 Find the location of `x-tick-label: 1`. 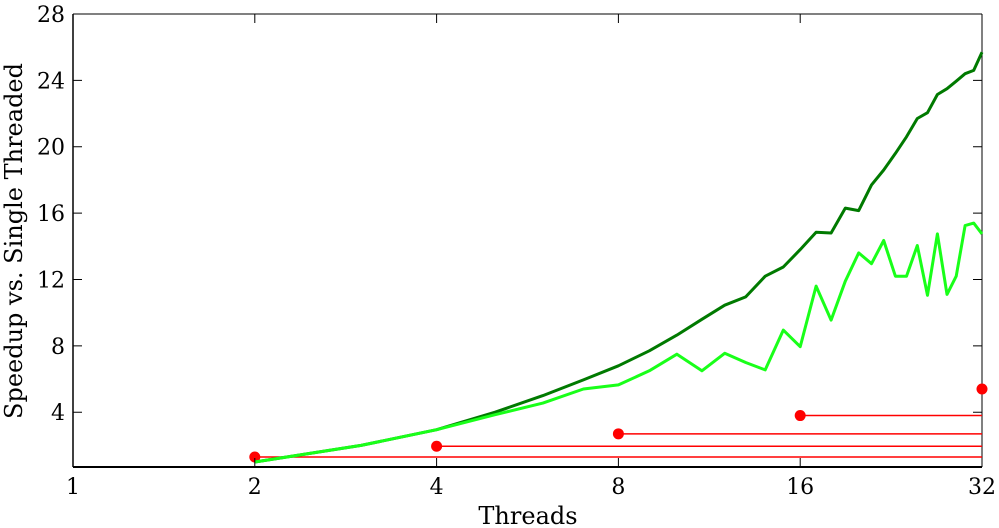

x-tick-label: 1 is located at coordinates (73, 487).